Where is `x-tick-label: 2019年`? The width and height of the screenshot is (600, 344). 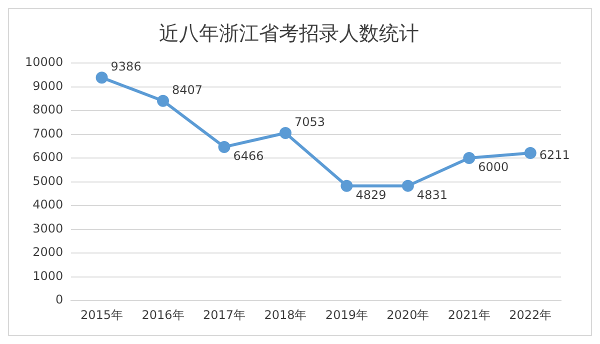
x-tick-label: 2019年 is located at coordinates (346, 315).